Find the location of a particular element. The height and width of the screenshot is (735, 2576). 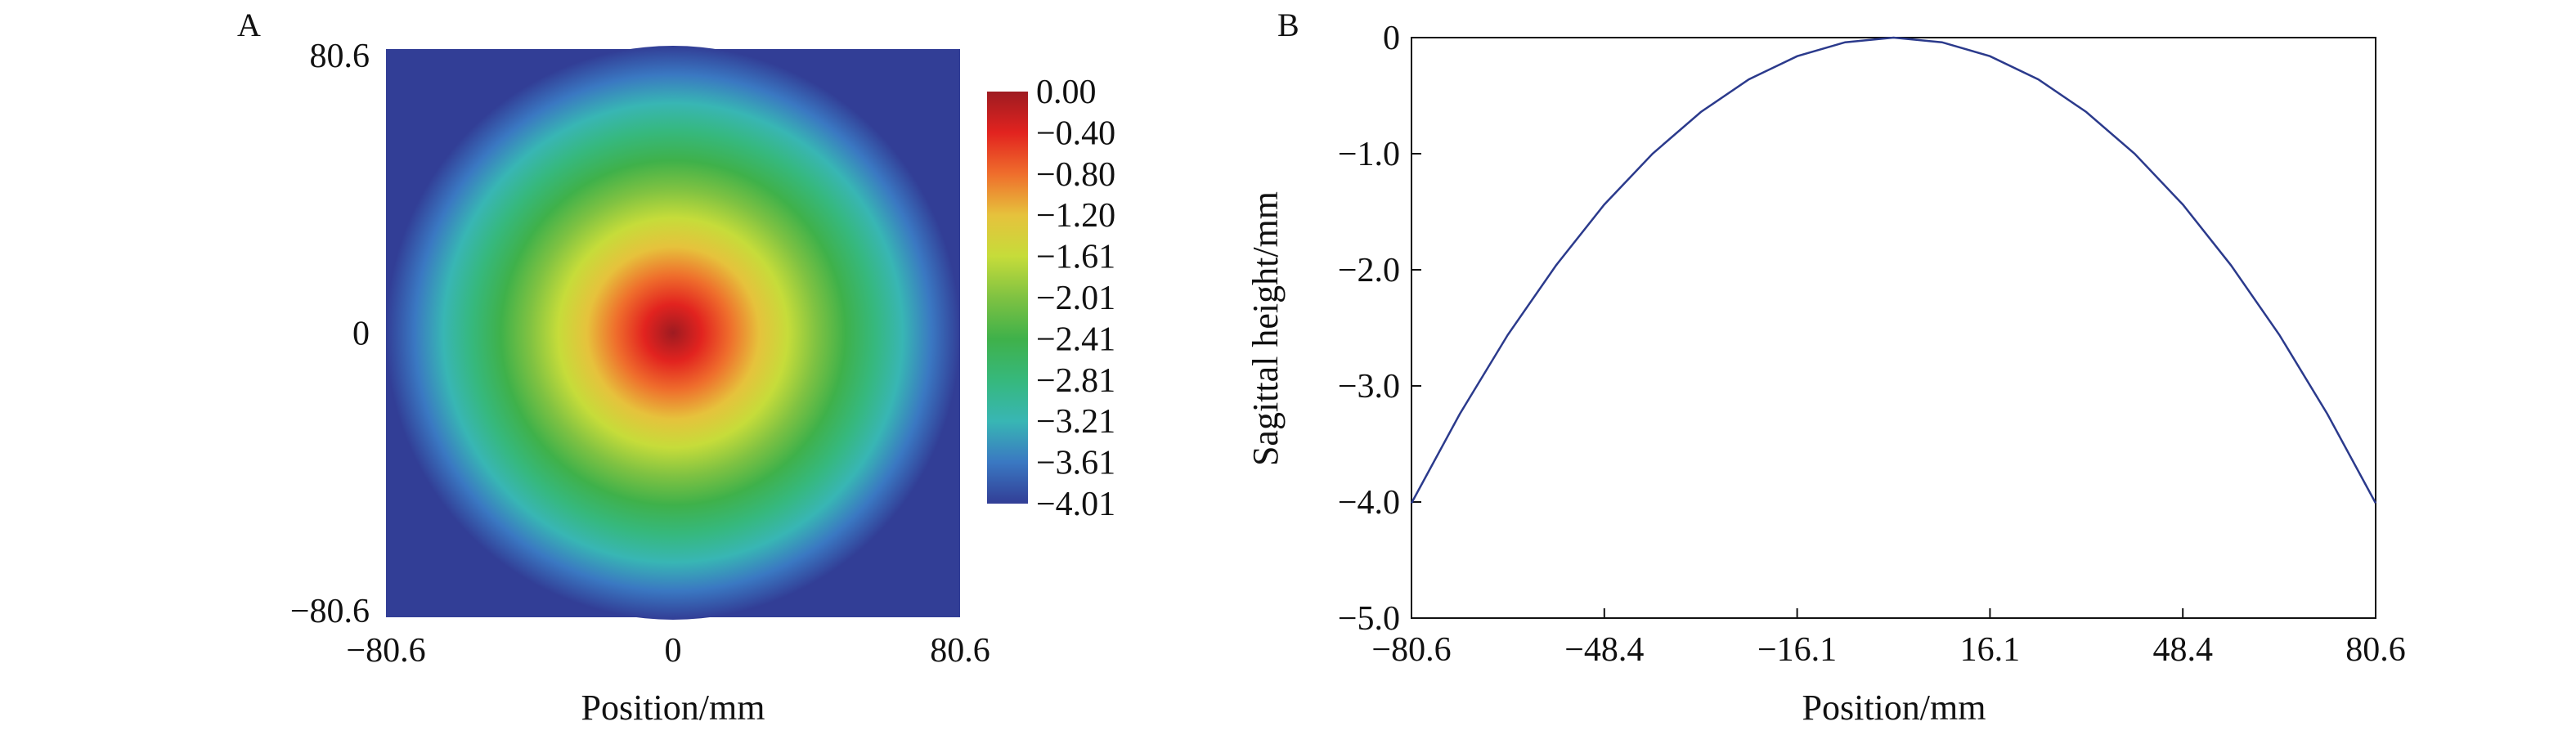

colorbar-tick-label: −2.01 is located at coordinates (1075, 298).